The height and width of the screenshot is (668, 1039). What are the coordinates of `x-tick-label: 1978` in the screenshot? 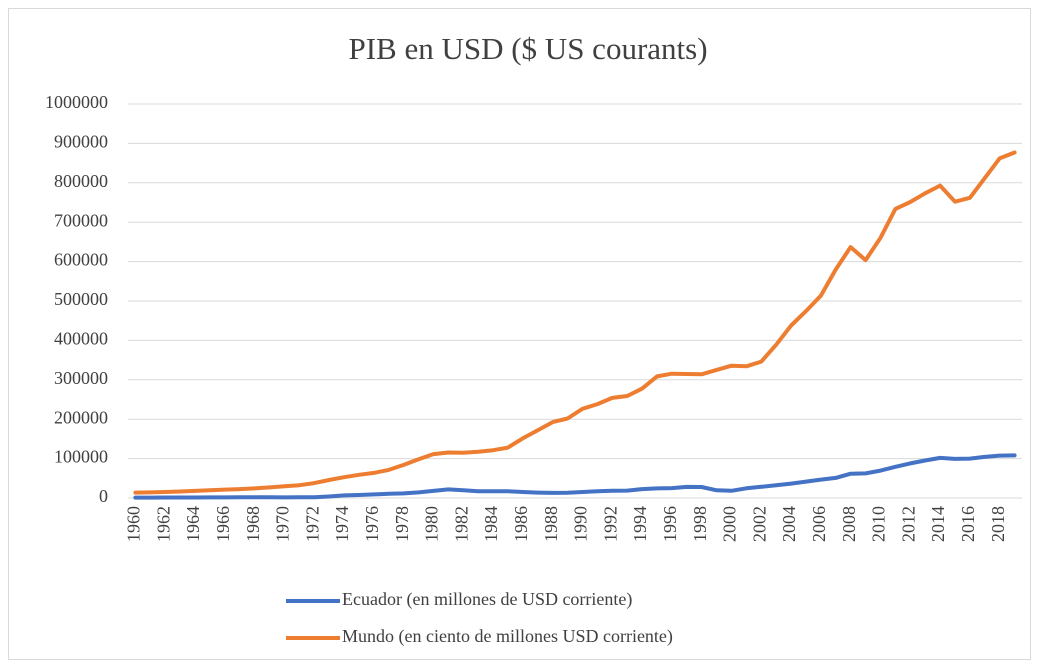 It's located at (402, 524).